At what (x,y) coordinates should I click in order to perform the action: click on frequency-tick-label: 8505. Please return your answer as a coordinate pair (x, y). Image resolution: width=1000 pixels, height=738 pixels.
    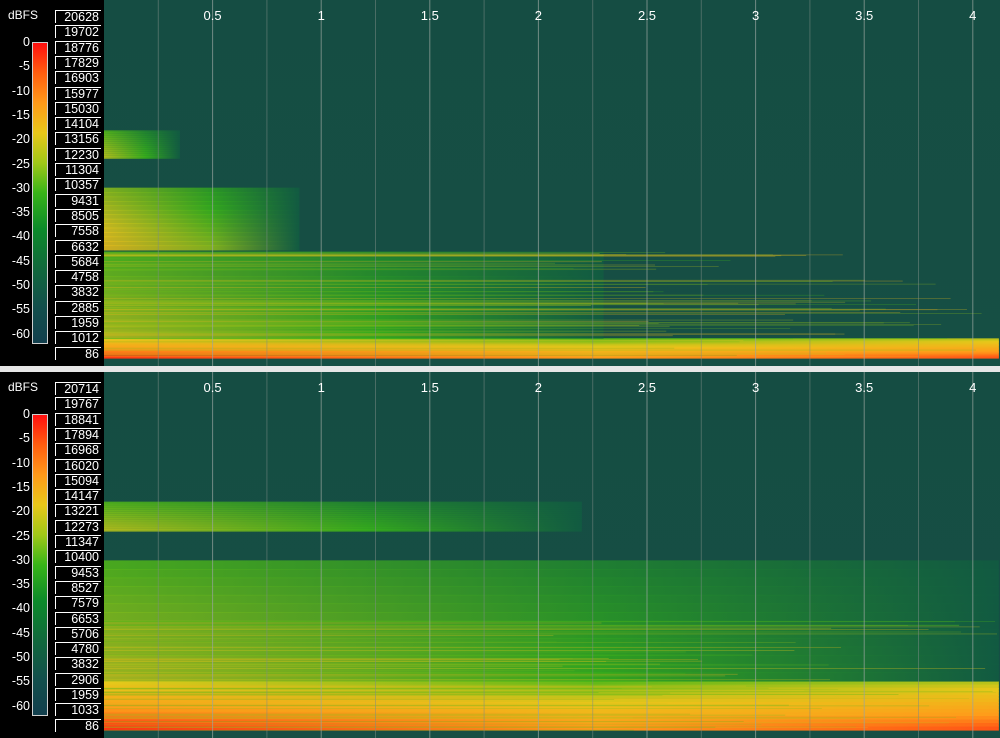
    Looking at the image, I should click on (78, 215).